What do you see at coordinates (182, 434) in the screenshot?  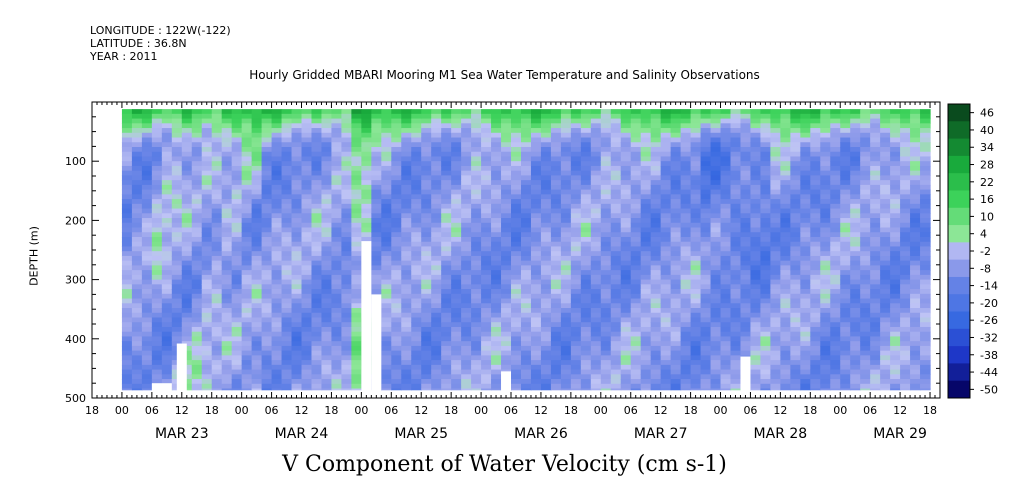 I see `x-date-label: MAR 23` at bounding box center [182, 434].